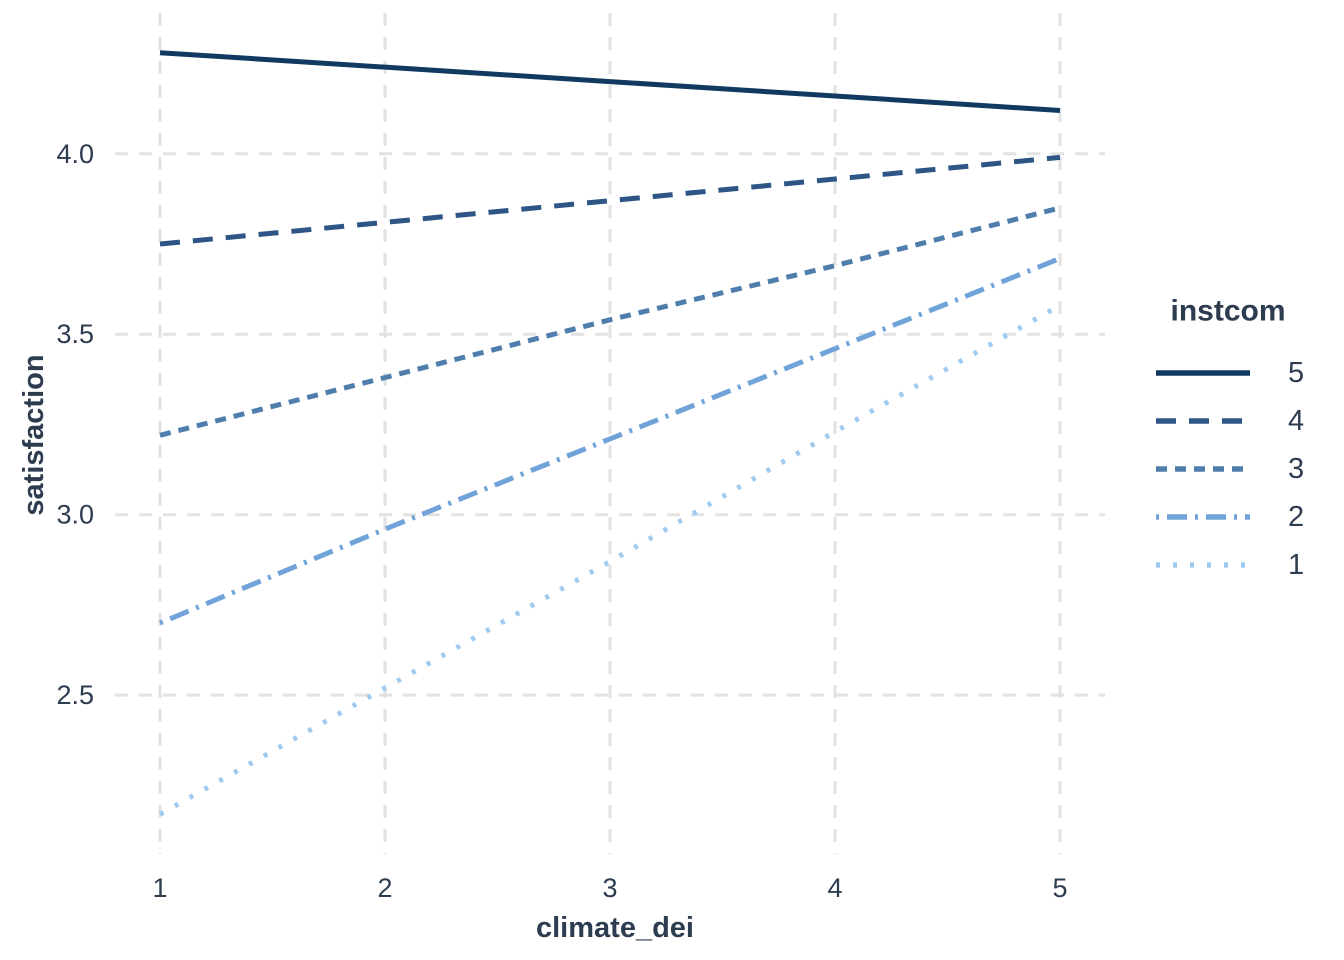 The image size is (1344, 960). What do you see at coordinates (1296, 469) in the screenshot?
I see `legend-label-instcom-3: 3` at bounding box center [1296, 469].